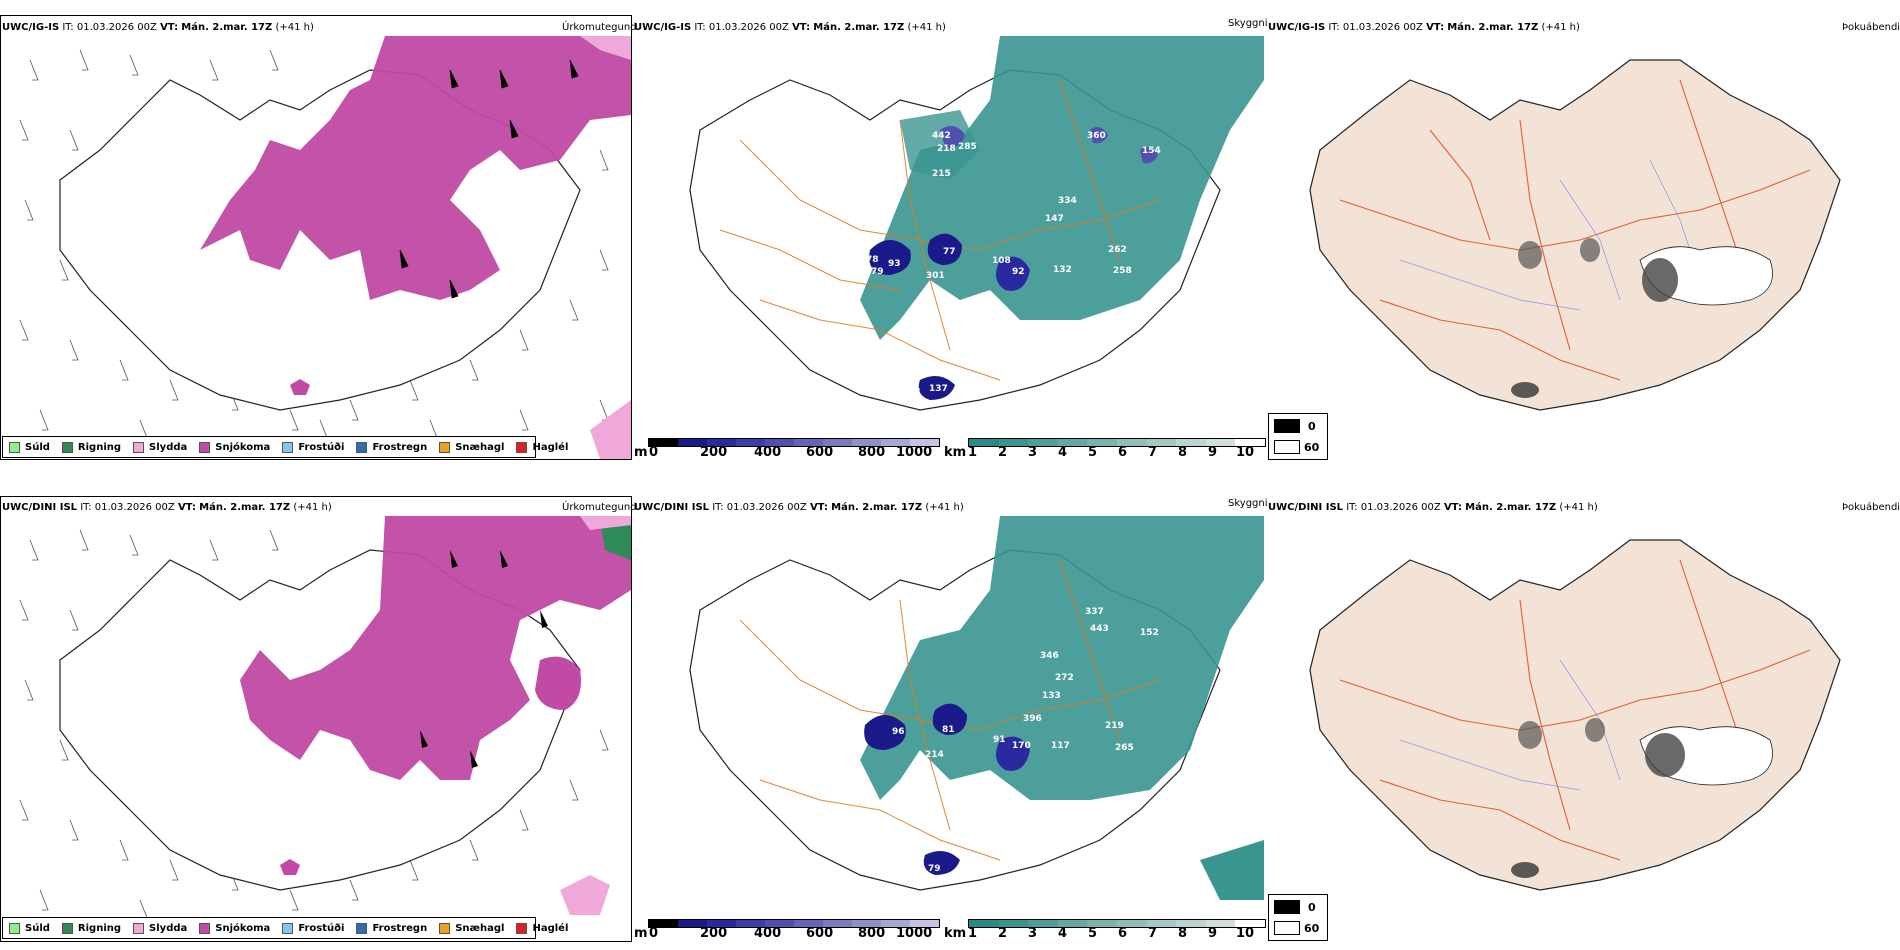  What do you see at coordinates (999, 740) in the screenshot?
I see `vis-label: 91` at bounding box center [999, 740].